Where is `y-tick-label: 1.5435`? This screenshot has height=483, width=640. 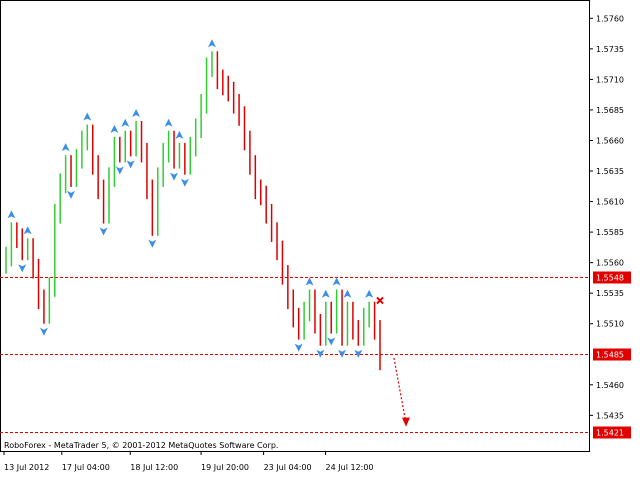 y-tick-label: 1.5435 is located at coordinates (610, 415).